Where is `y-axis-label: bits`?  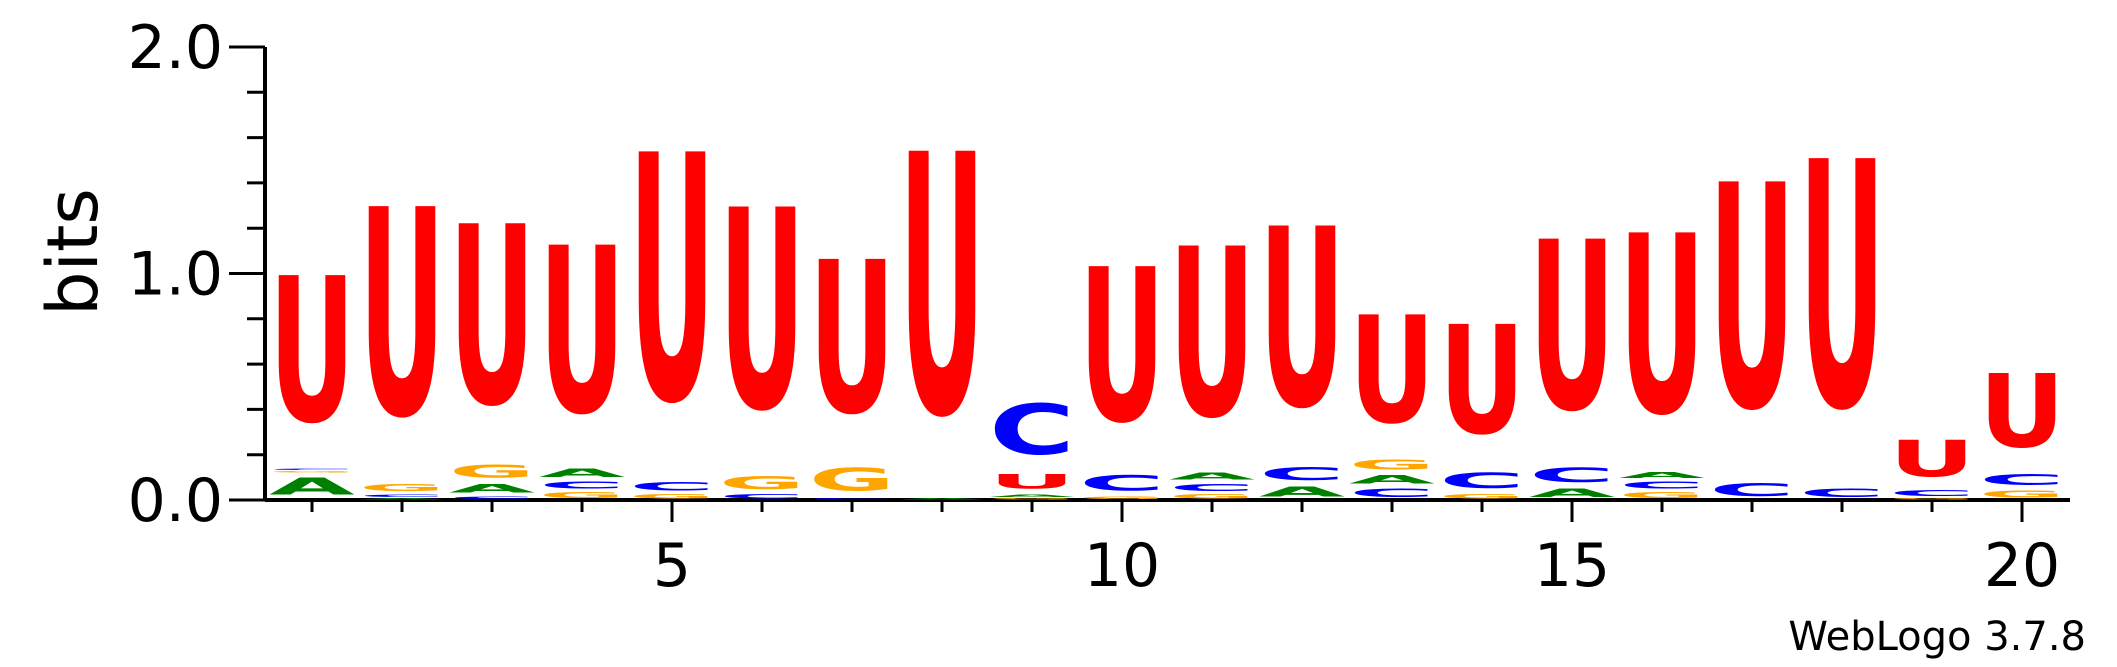 y-axis-label: bits is located at coordinates (73, 252).